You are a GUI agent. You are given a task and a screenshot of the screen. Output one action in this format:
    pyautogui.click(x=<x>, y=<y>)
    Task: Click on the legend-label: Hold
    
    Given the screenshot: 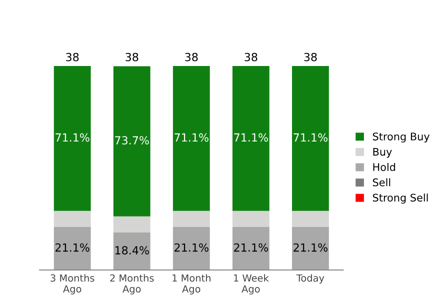 What is the action you would take?
    pyautogui.click(x=384, y=167)
    